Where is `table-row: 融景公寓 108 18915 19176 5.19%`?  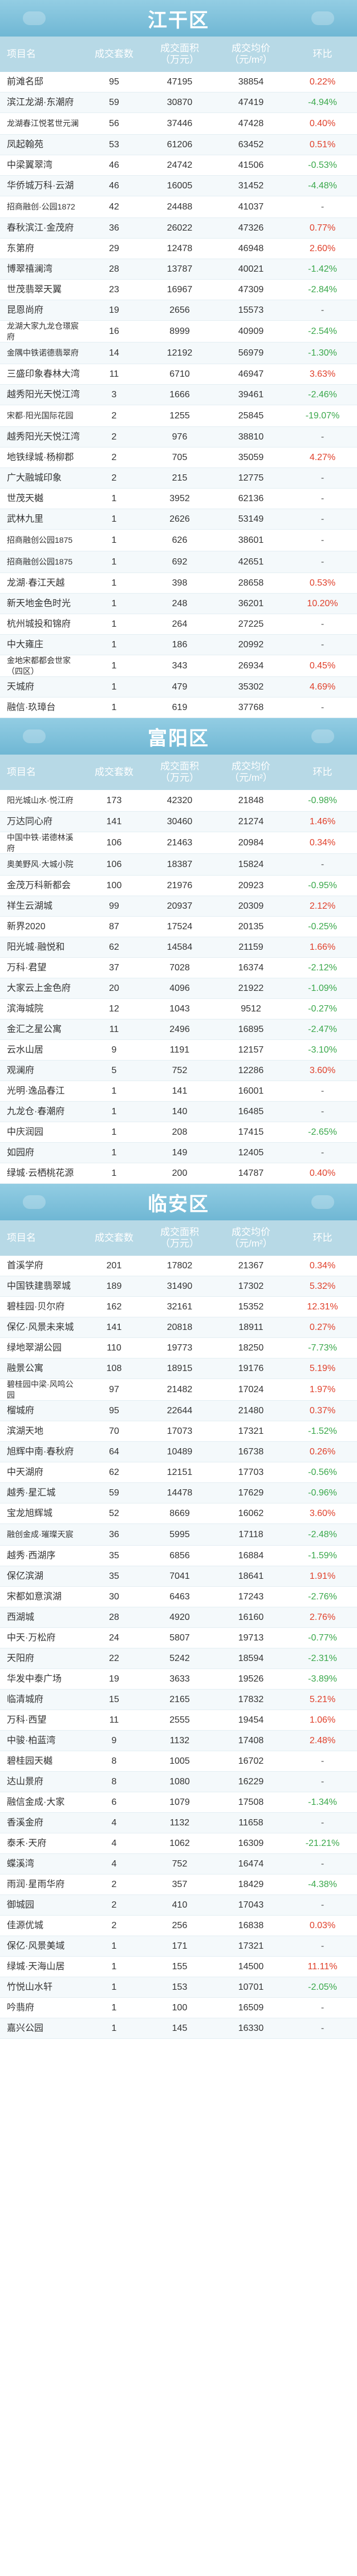 table-row: 融景公寓 108 18915 19176 5.19% is located at coordinates (178, 1369).